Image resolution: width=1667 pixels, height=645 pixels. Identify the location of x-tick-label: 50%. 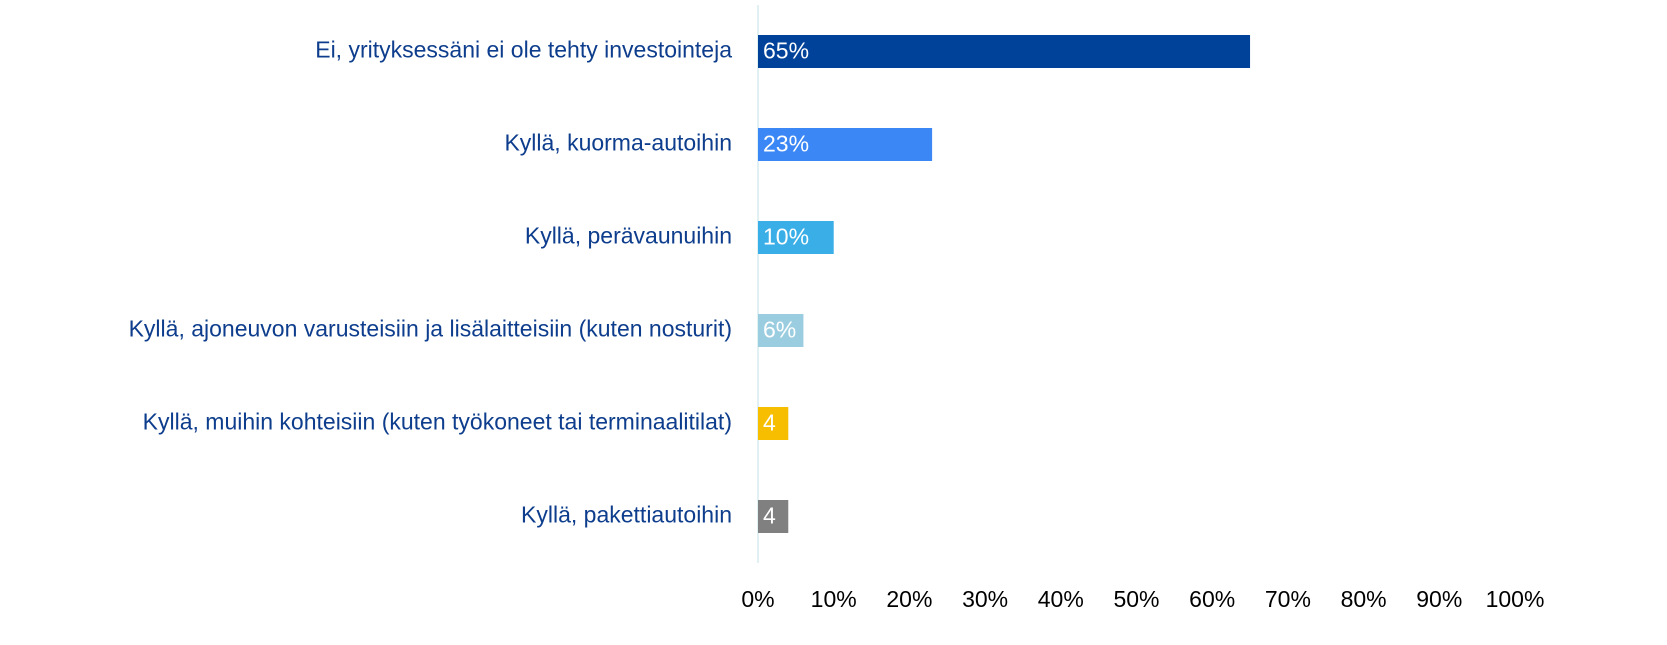
(1136, 599).